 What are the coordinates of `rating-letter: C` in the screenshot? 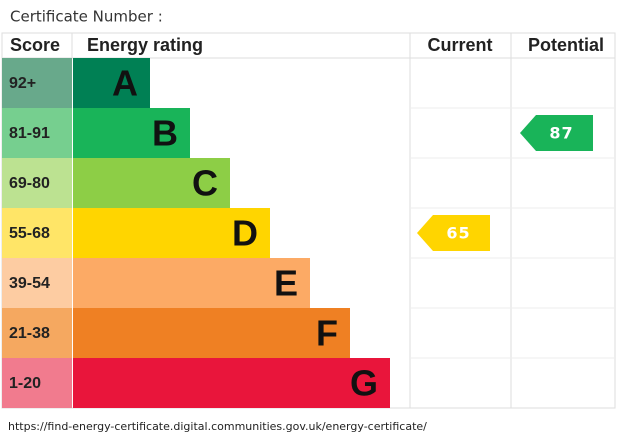 It's located at (205, 183).